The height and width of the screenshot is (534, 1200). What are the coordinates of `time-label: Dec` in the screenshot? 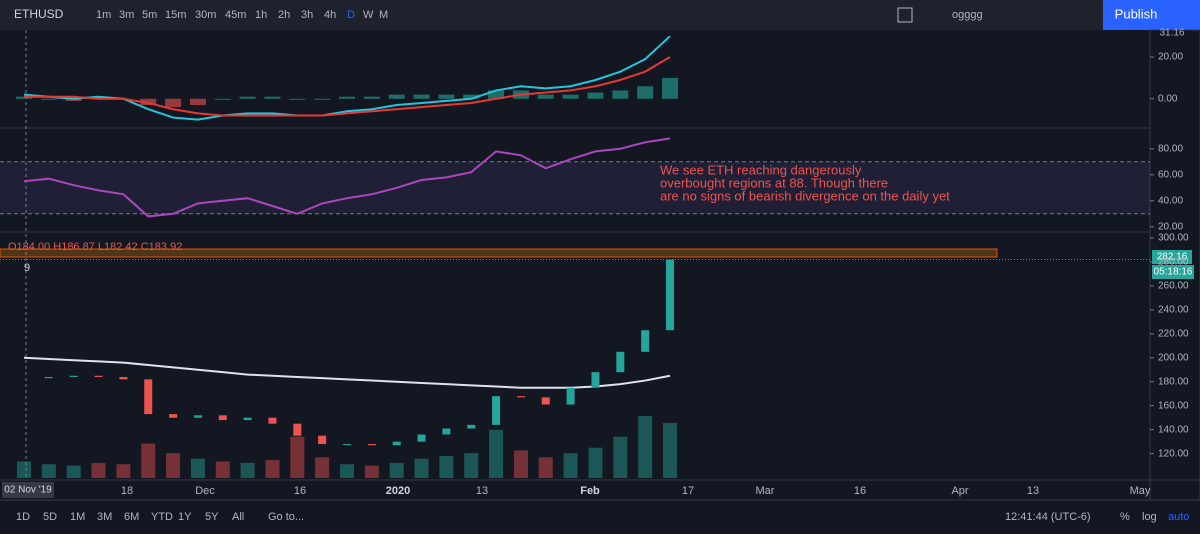 It's located at (205, 491).